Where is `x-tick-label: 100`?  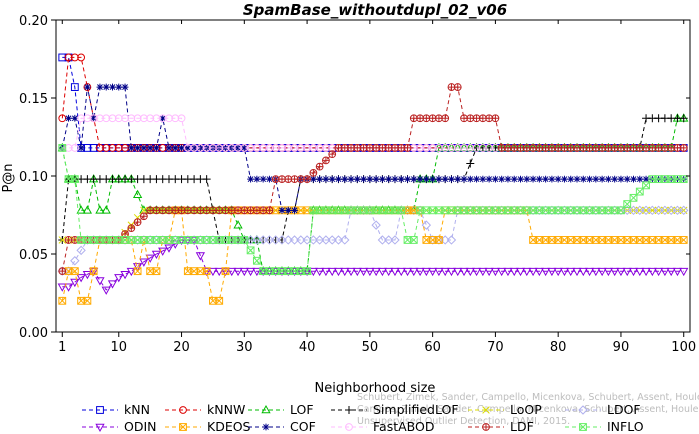
x-tick-label: 100 is located at coordinates (683, 347).